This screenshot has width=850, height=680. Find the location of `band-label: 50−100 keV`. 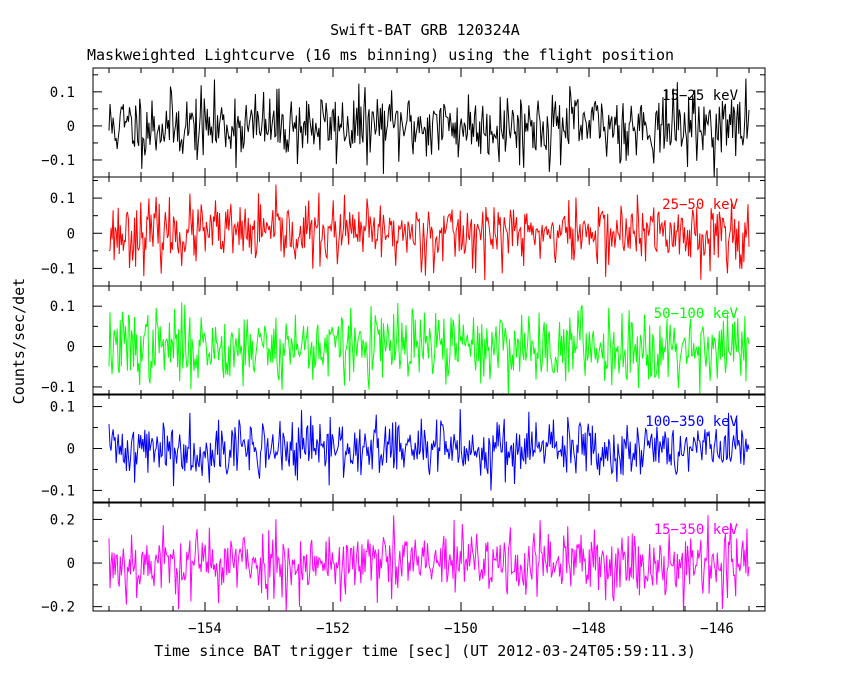

band-label: 50−100 keV is located at coordinates (696, 314).